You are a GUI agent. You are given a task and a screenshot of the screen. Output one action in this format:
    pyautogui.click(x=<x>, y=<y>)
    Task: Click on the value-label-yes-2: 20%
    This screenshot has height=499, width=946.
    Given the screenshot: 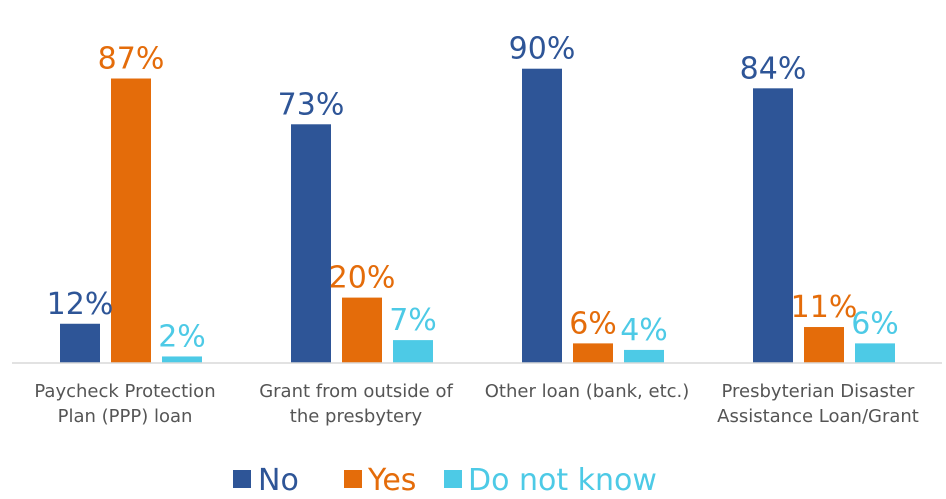 What is the action you would take?
    pyautogui.click(x=362, y=278)
    